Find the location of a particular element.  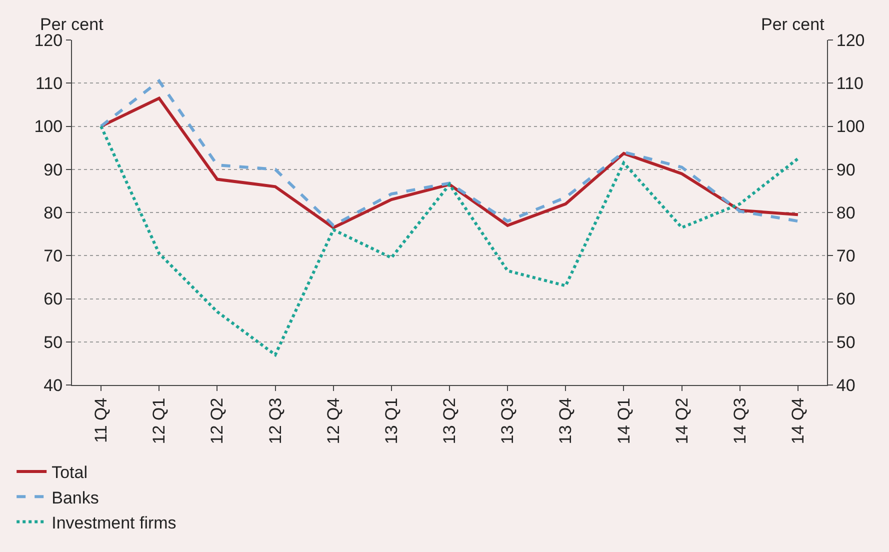

y2-tick-label: 100 is located at coordinates (850, 126).